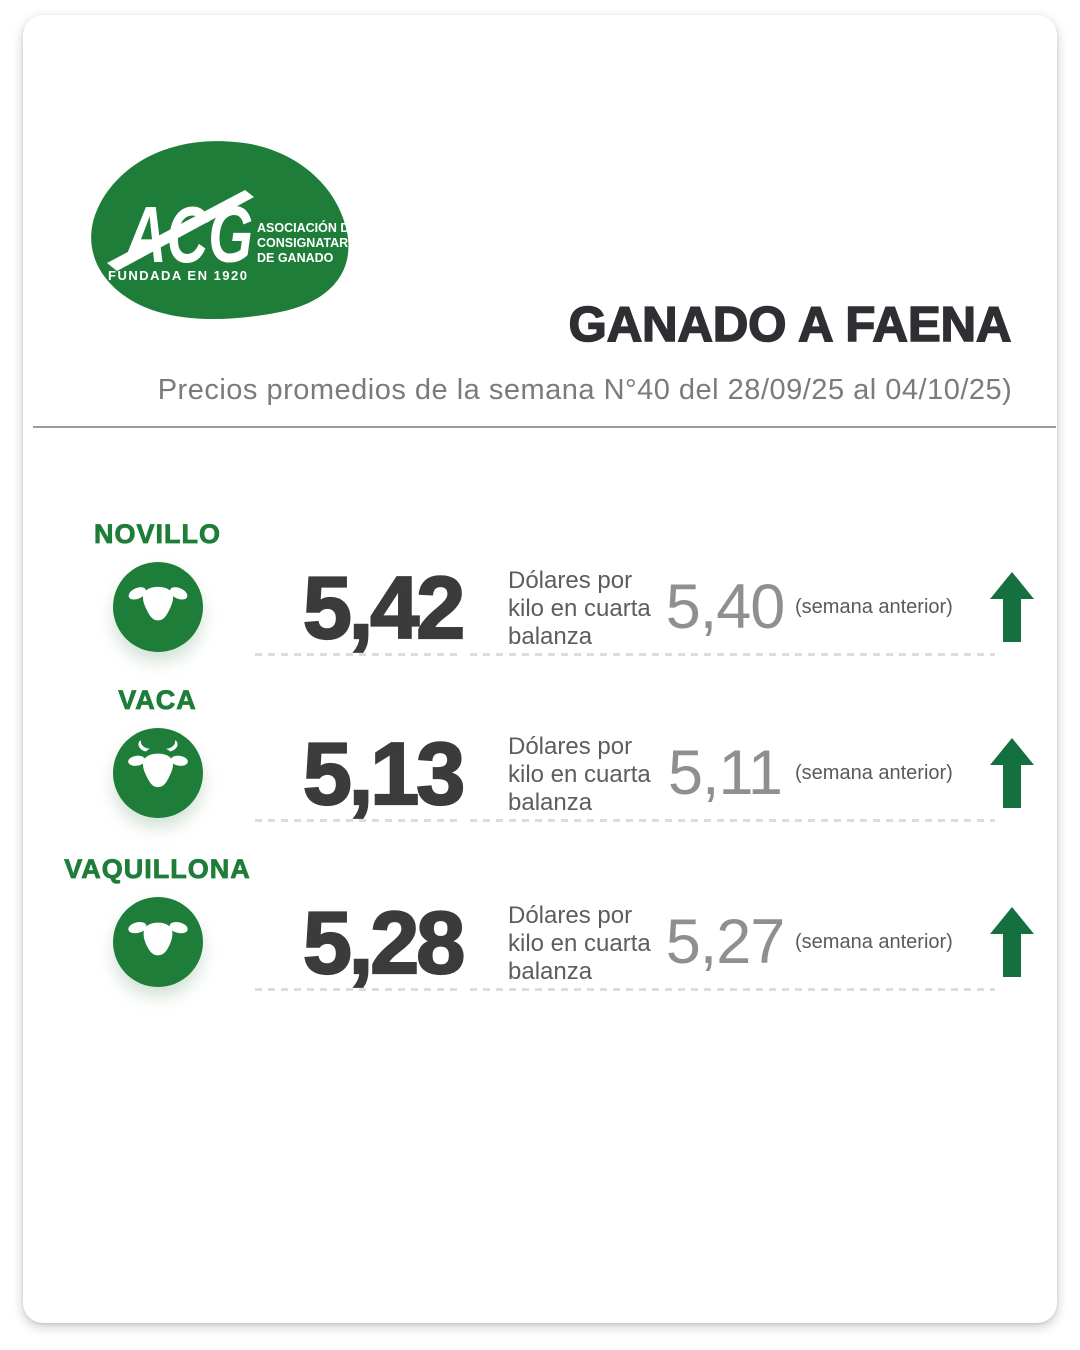 The height and width of the screenshot is (1350, 1080). What do you see at coordinates (725, 773) in the screenshot?
I see `previous-price: 5,11` at bounding box center [725, 773].